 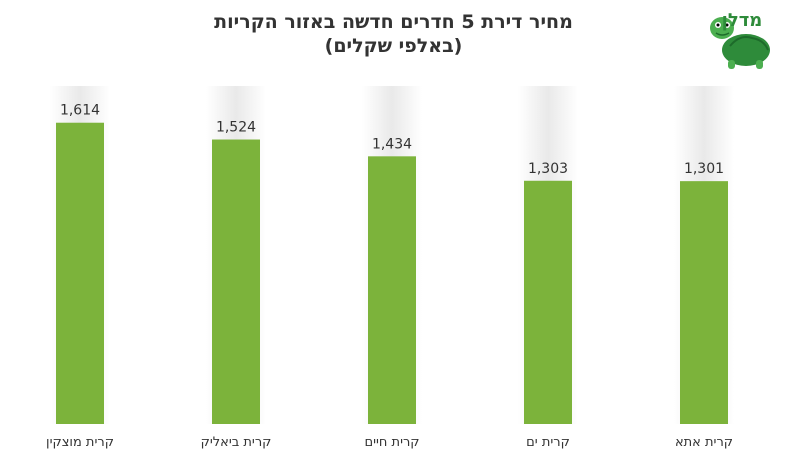 What do you see at coordinates (740, 39) in the screenshot?
I see `turtle-logo-icon: מדלן` at bounding box center [740, 39].